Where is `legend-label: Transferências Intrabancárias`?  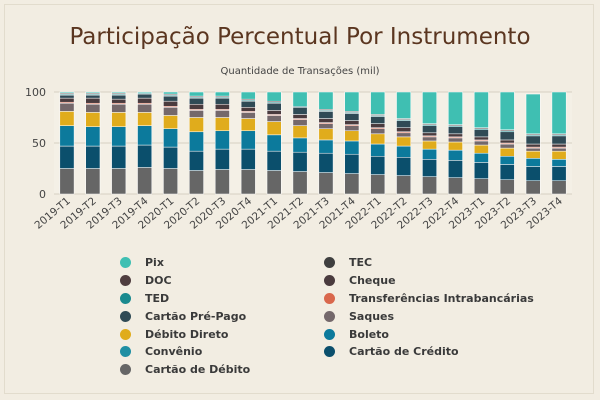 legend-label: Transferências Intrabancárias is located at coordinates (441, 298).